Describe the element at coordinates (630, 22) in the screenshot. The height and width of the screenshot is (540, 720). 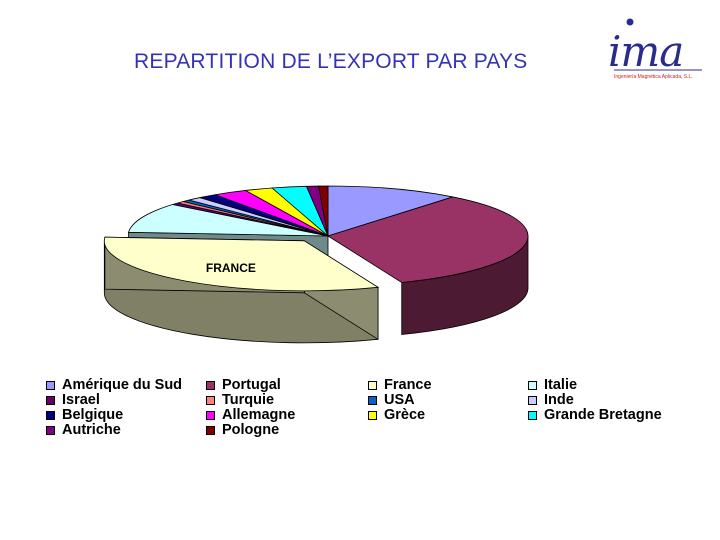
I see `logo-dot` at that location.